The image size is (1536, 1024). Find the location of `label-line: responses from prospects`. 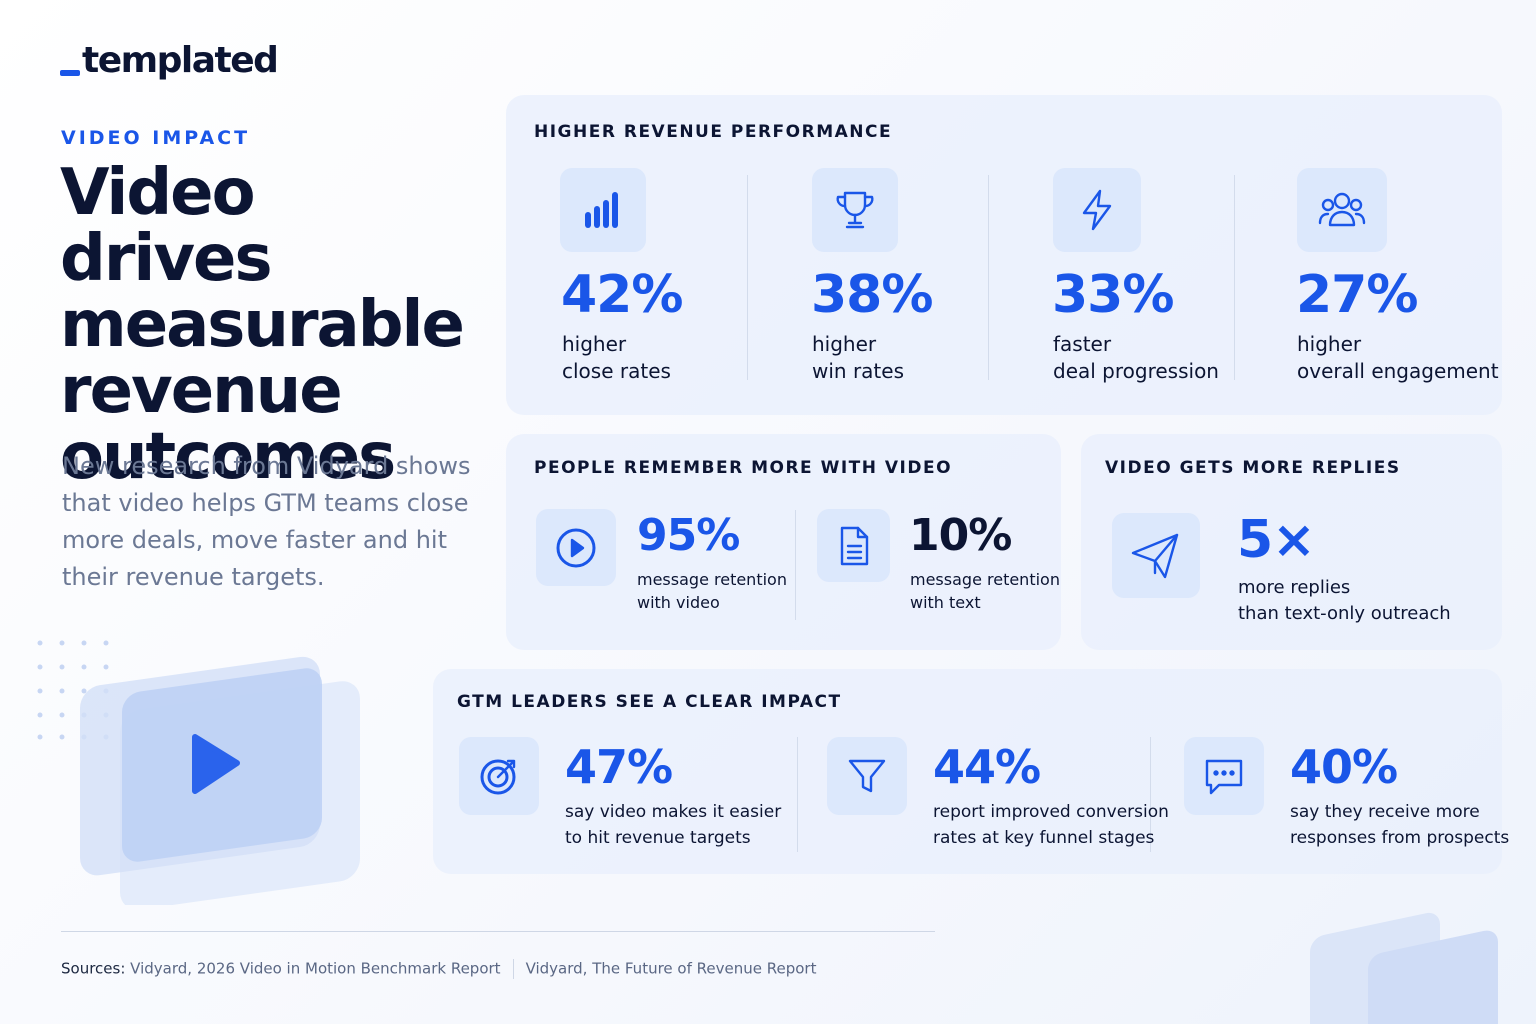

label-line: responses from prospects is located at coordinates (1400, 838).